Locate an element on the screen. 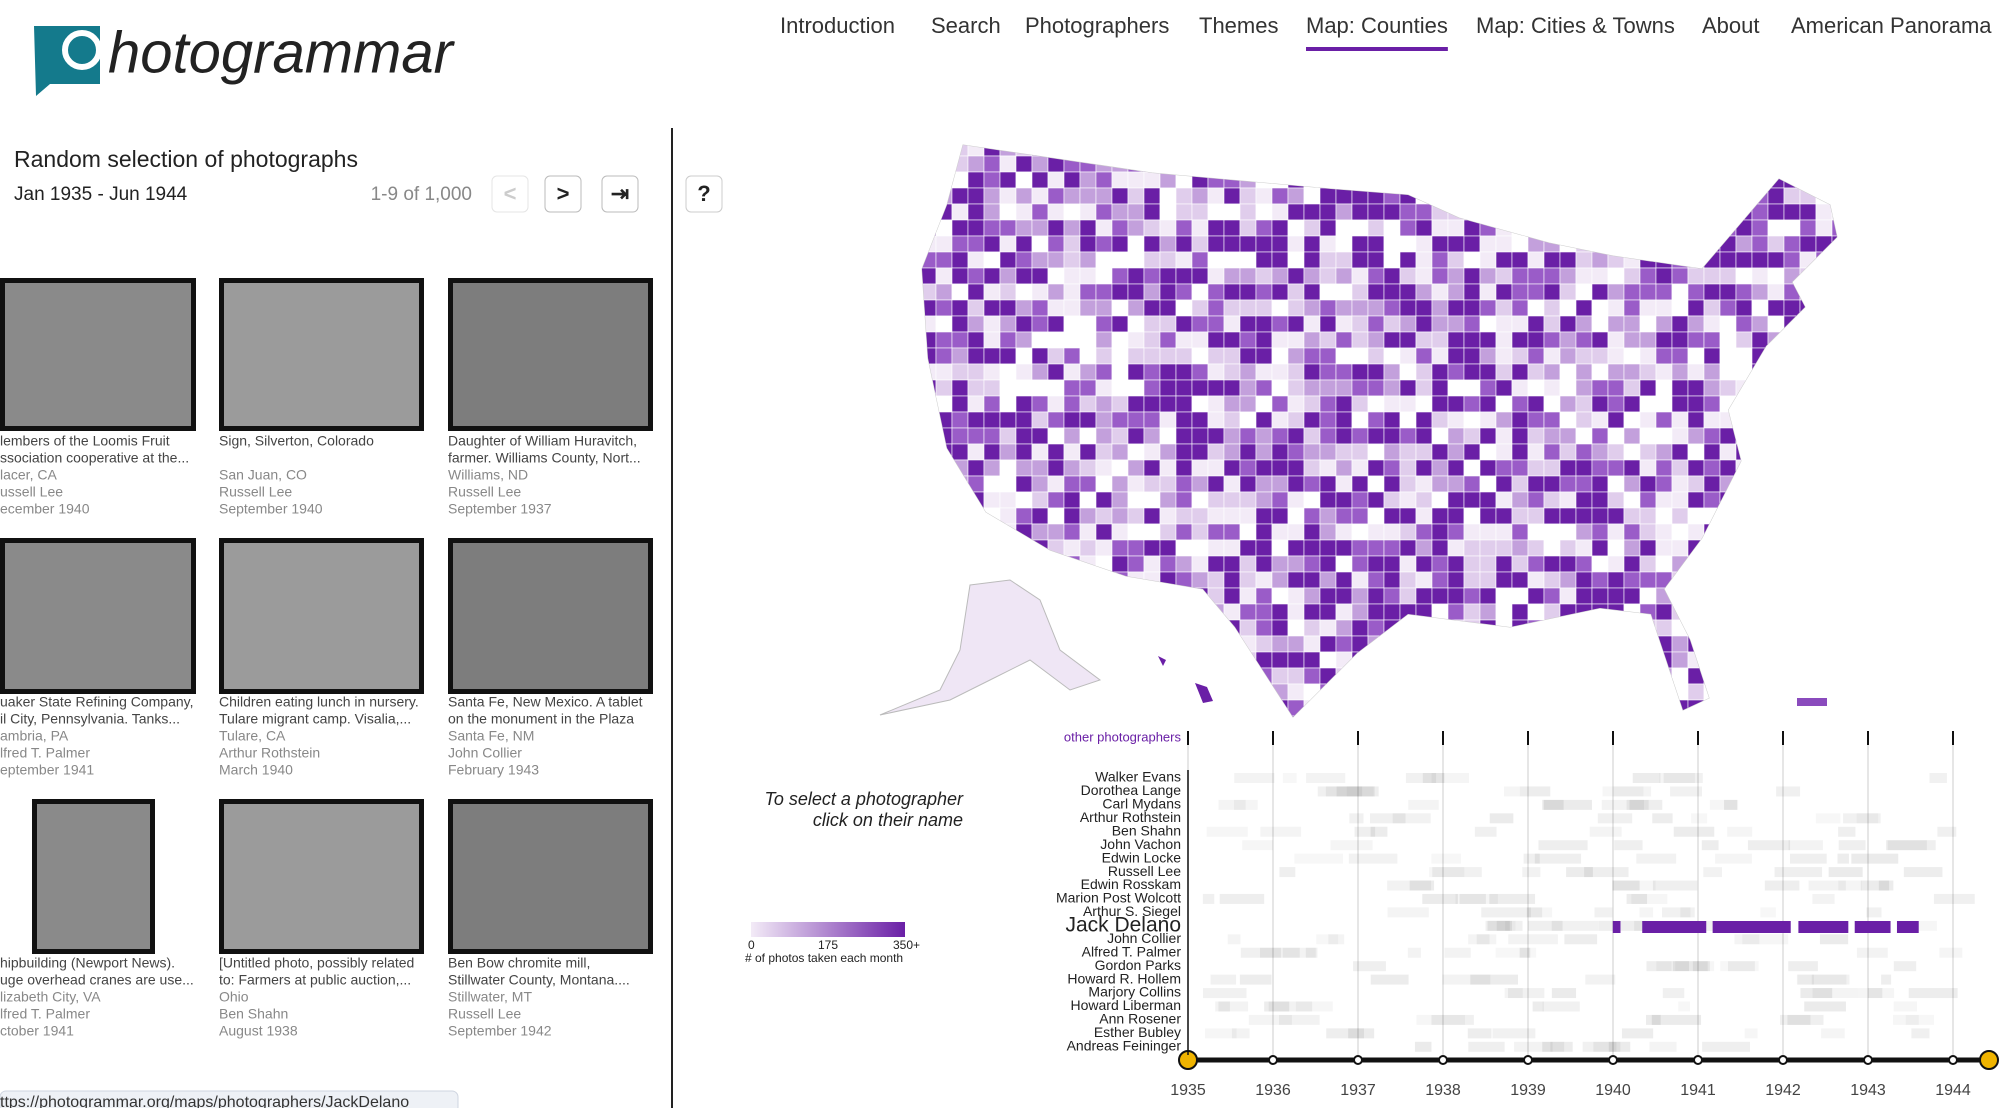  range-handle is located at coordinates (1989, 1060).